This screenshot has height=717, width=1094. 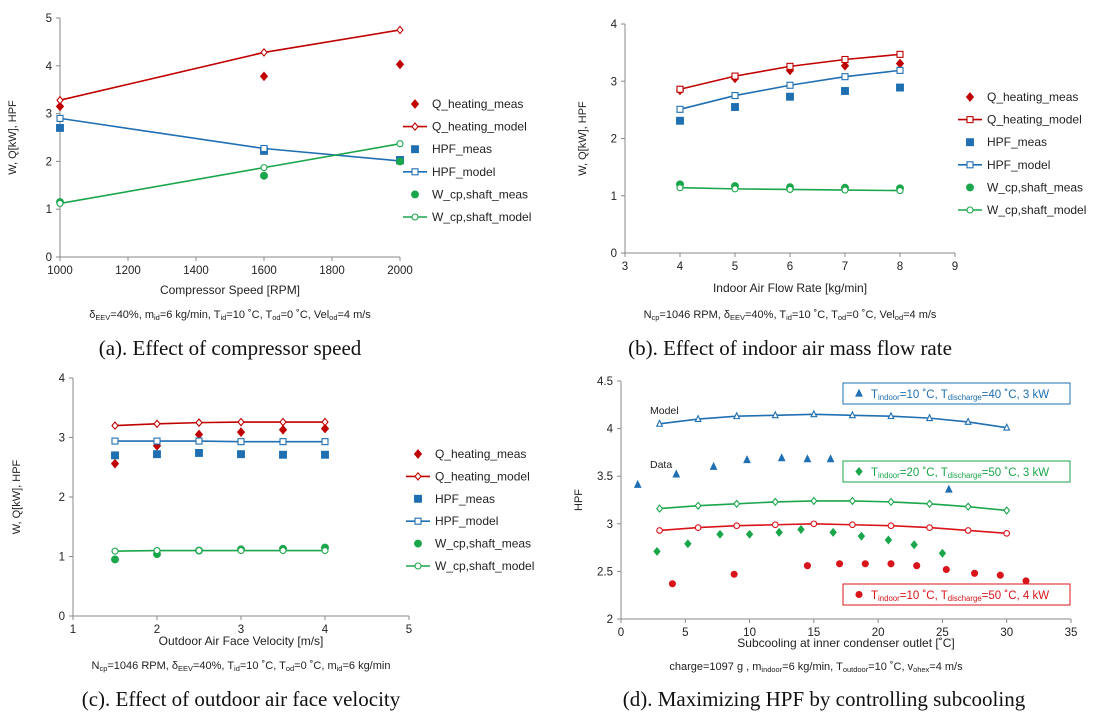 I want to click on figure-caption: (b). Effect of indoor air mass flow rate, so click(x=790, y=348).